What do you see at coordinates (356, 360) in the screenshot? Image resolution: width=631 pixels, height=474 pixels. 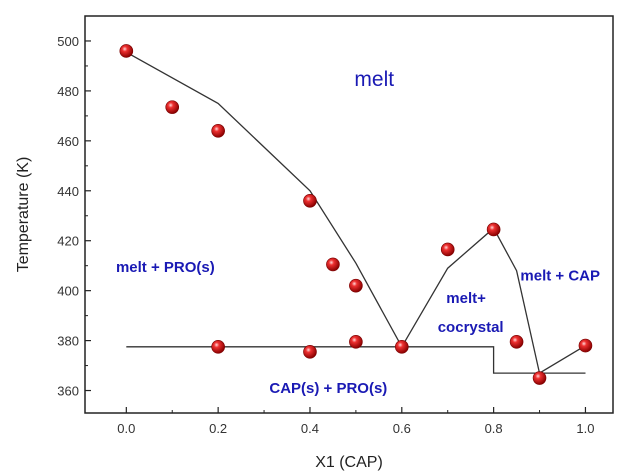 I see `boundary-line` at bounding box center [356, 360].